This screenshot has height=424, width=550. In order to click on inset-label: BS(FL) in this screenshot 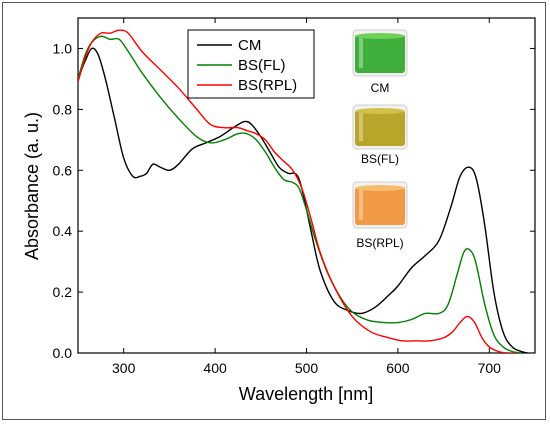, I will do `click(380, 159)`.